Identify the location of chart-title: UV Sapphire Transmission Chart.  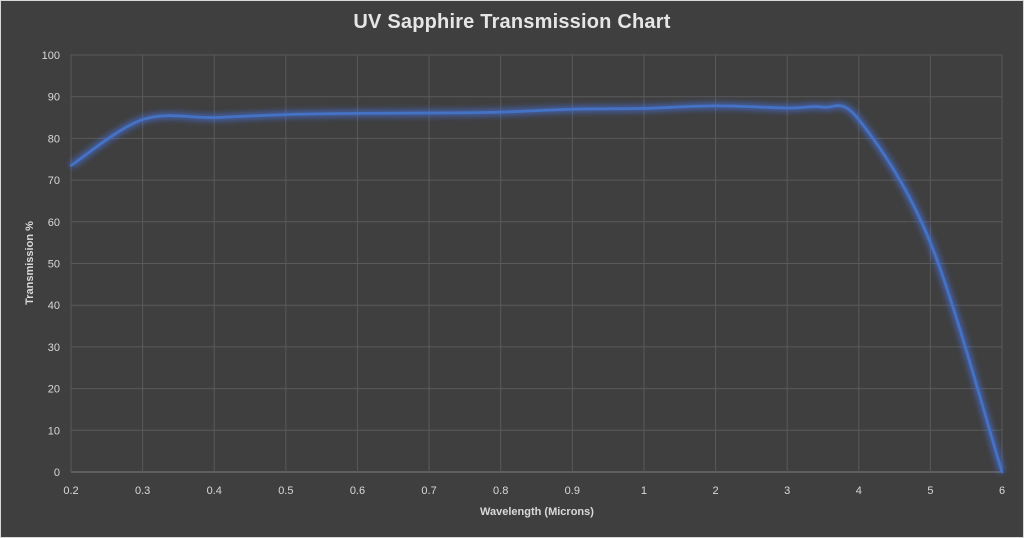
(512, 22).